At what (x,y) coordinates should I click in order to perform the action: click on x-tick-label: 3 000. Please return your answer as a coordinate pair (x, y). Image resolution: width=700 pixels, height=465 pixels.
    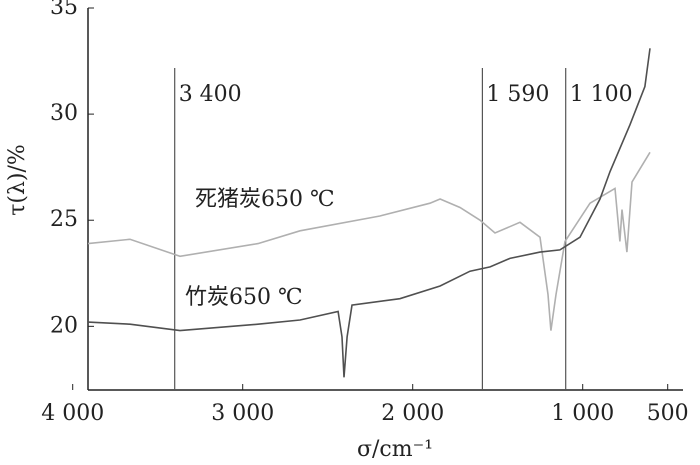
    Looking at the image, I should click on (242, 413).